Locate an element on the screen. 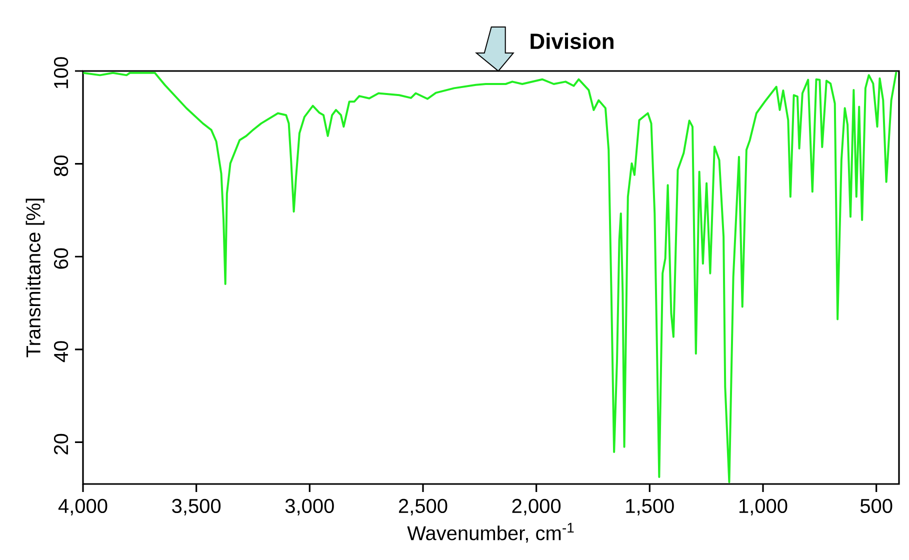 The height and width of the screenshot is (560, 909). text: Division is located at coordinates (572, 41).